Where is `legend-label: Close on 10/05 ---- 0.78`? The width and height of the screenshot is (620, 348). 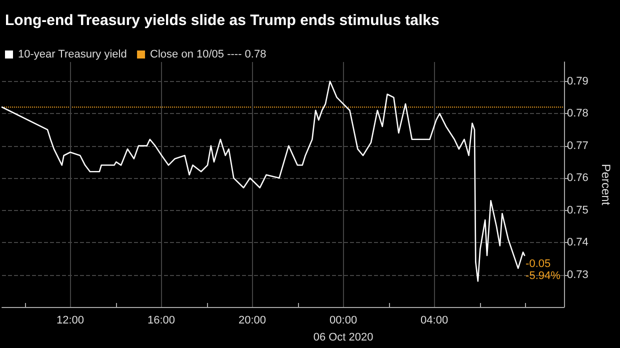
legend-label: Close on 10/05 ---- 0.78 is located at coordinates (208, 54).